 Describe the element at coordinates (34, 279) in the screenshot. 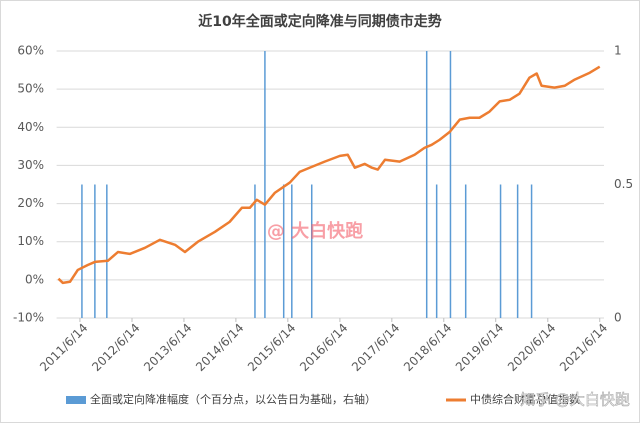

I see `y-tick-label: 0%` at that location.